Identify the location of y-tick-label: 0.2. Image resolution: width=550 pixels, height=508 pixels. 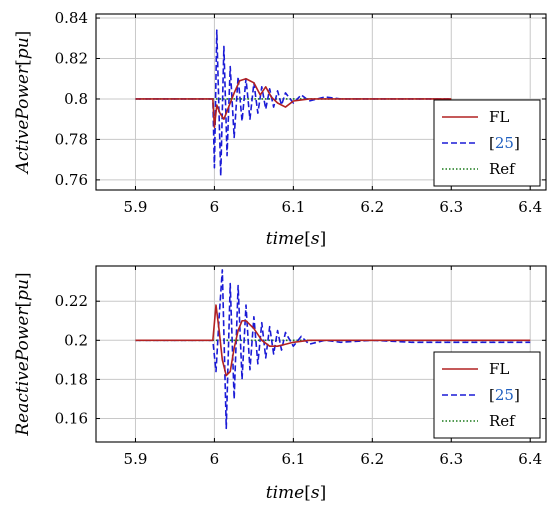
(76, 340).